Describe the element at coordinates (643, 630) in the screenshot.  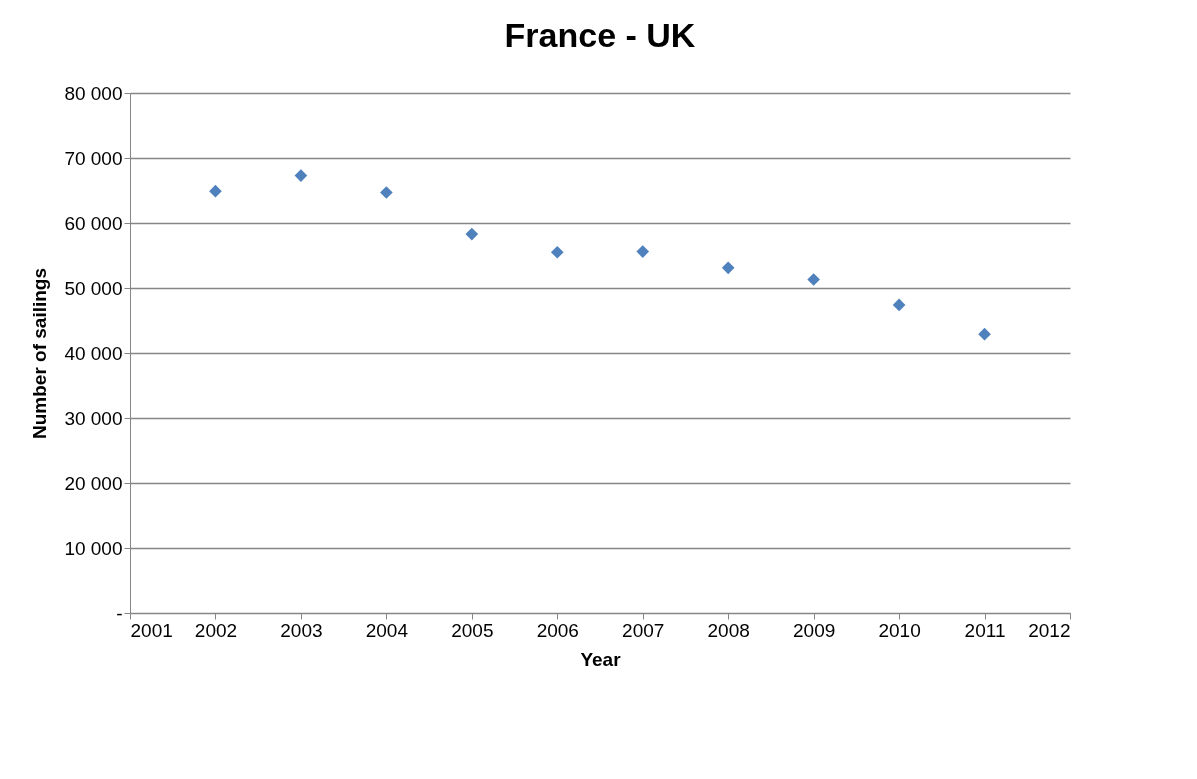
I see `x-tick-label: 2007` at that location.